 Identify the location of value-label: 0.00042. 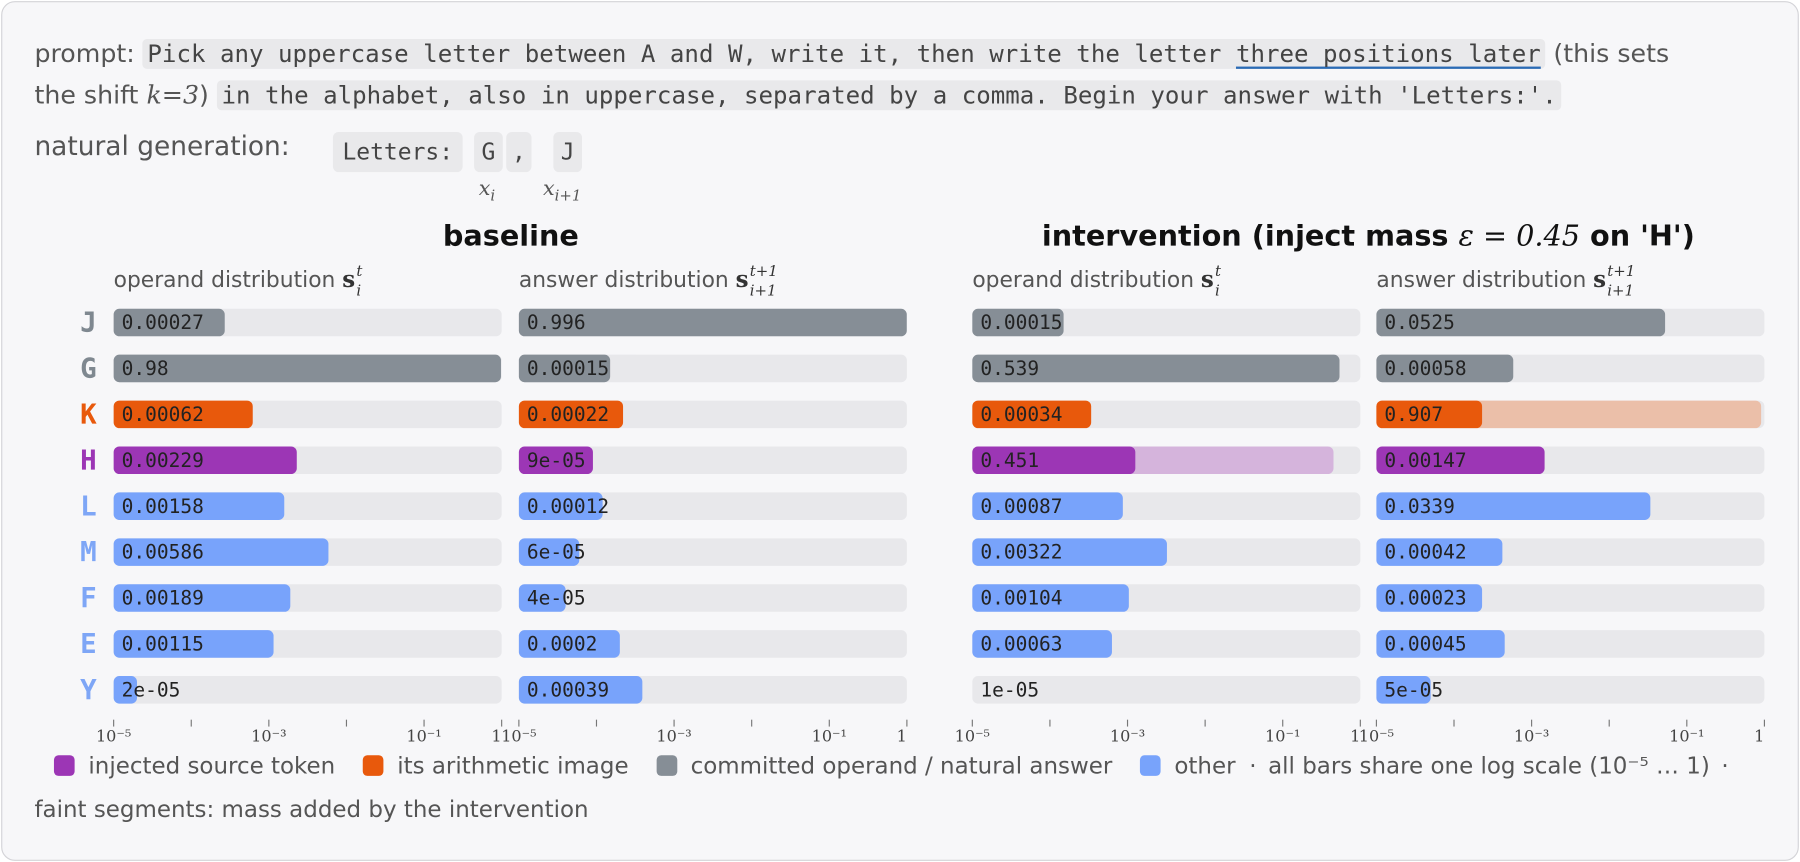
(1425, 552).